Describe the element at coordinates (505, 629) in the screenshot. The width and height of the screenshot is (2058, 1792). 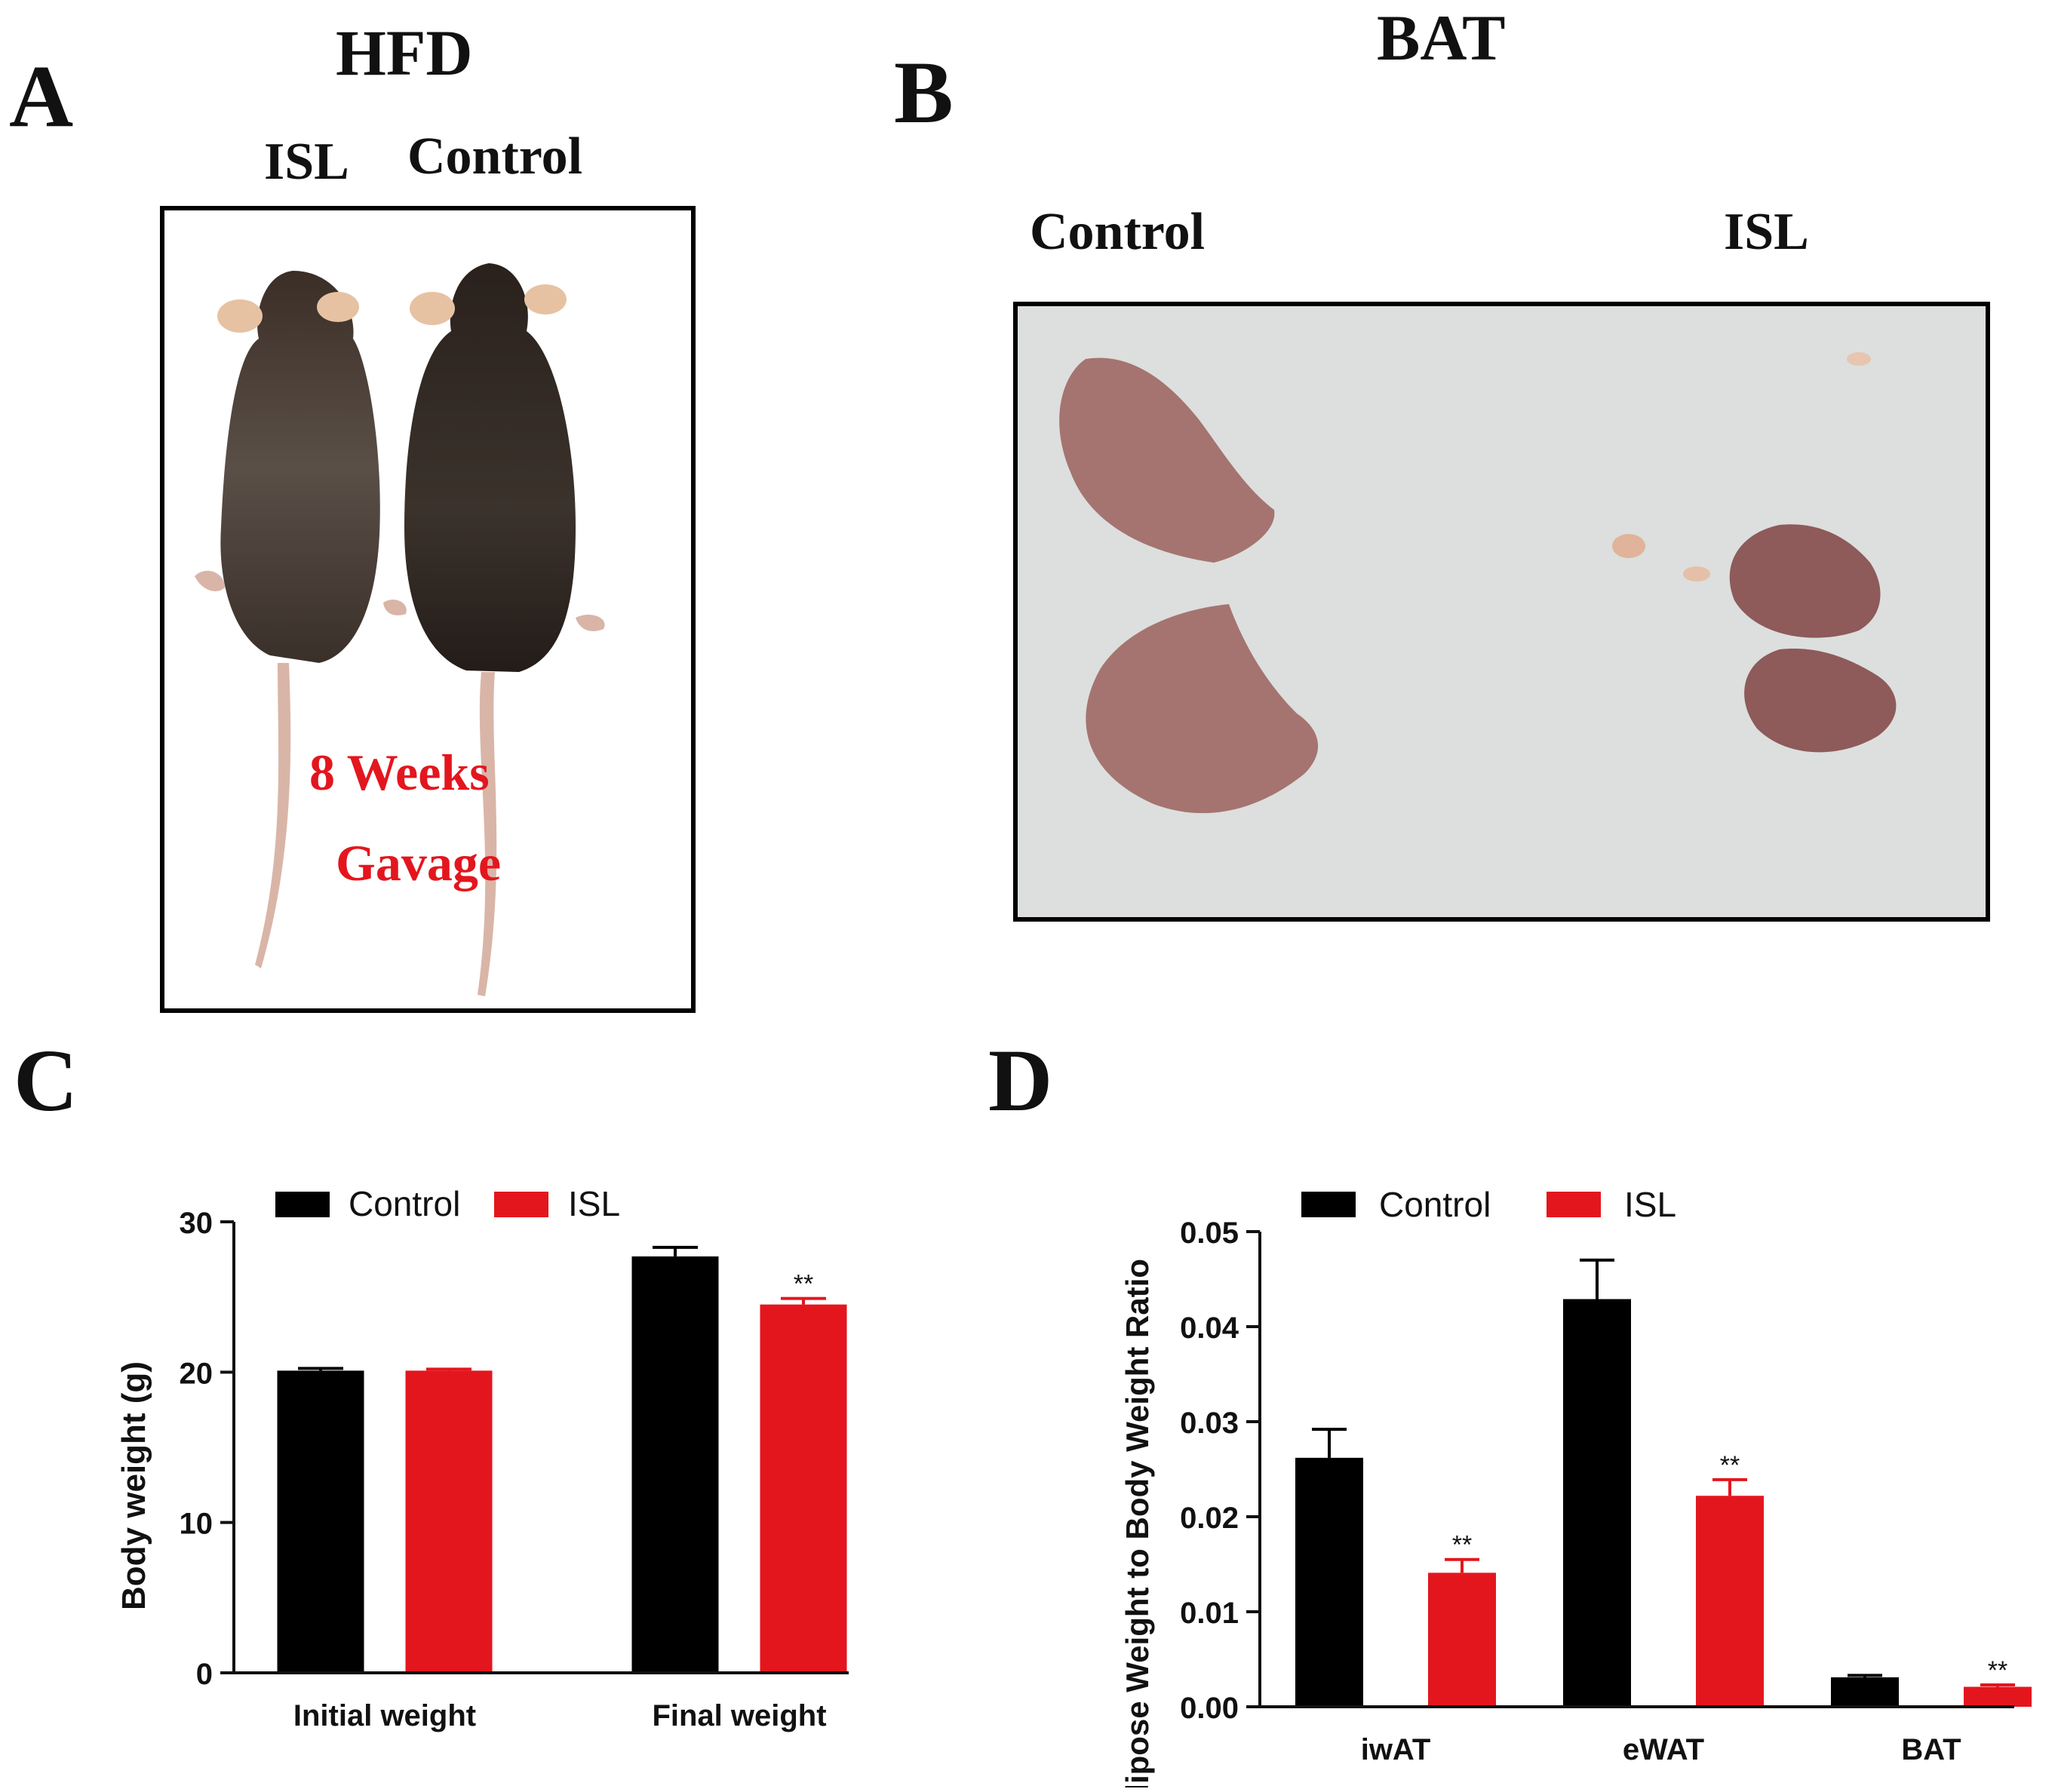
I see `control-mouse` at that location.